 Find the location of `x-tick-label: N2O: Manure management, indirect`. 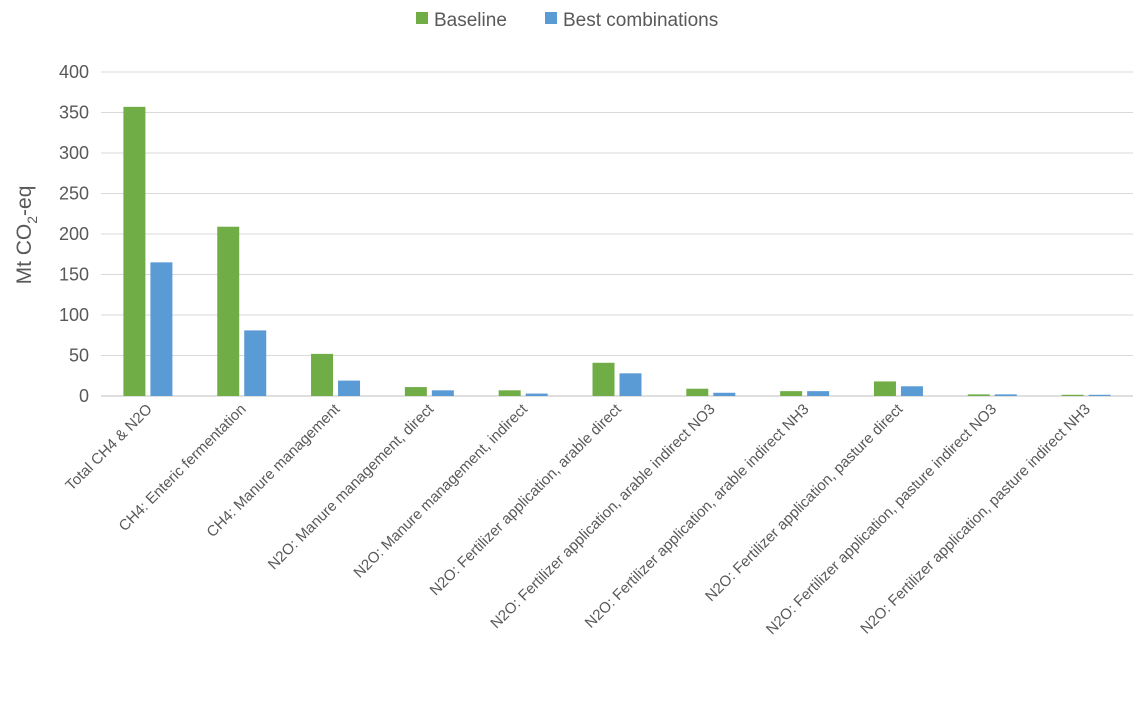

x-tick-label: N2O: Manure management, indirect is located at coordinates (440, 490).